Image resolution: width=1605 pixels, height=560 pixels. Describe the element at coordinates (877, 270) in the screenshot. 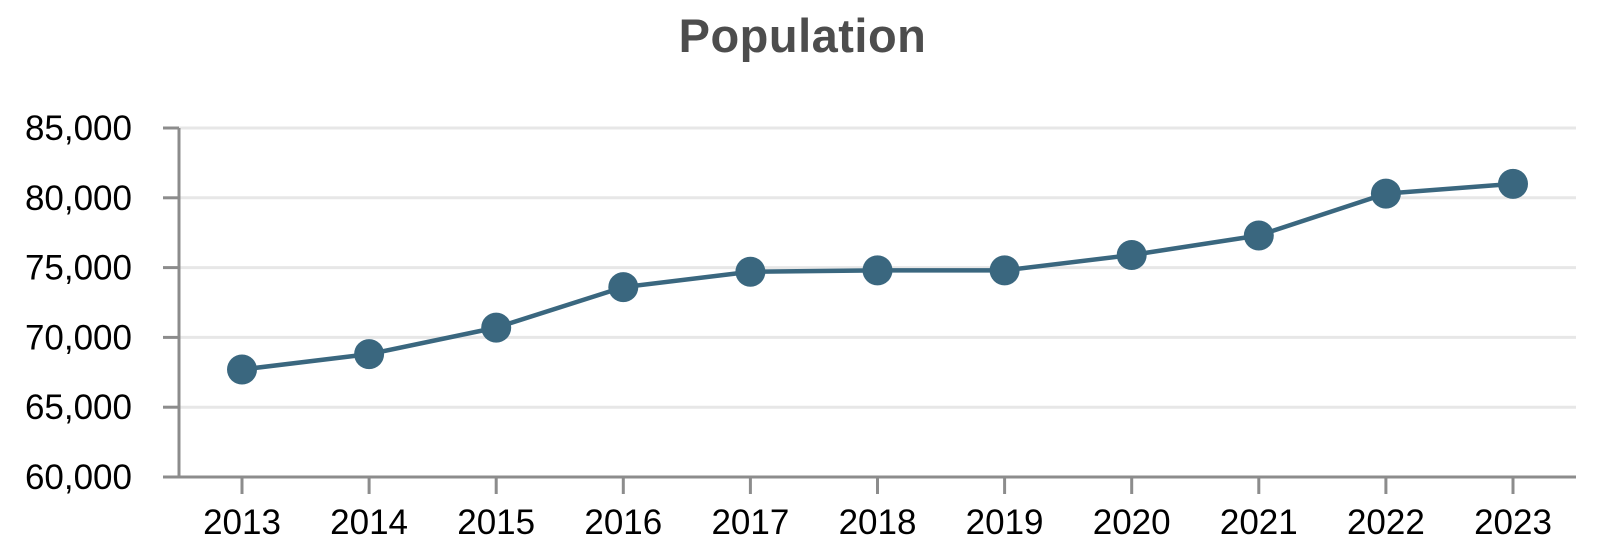

I see `data-point-2018` at that location.